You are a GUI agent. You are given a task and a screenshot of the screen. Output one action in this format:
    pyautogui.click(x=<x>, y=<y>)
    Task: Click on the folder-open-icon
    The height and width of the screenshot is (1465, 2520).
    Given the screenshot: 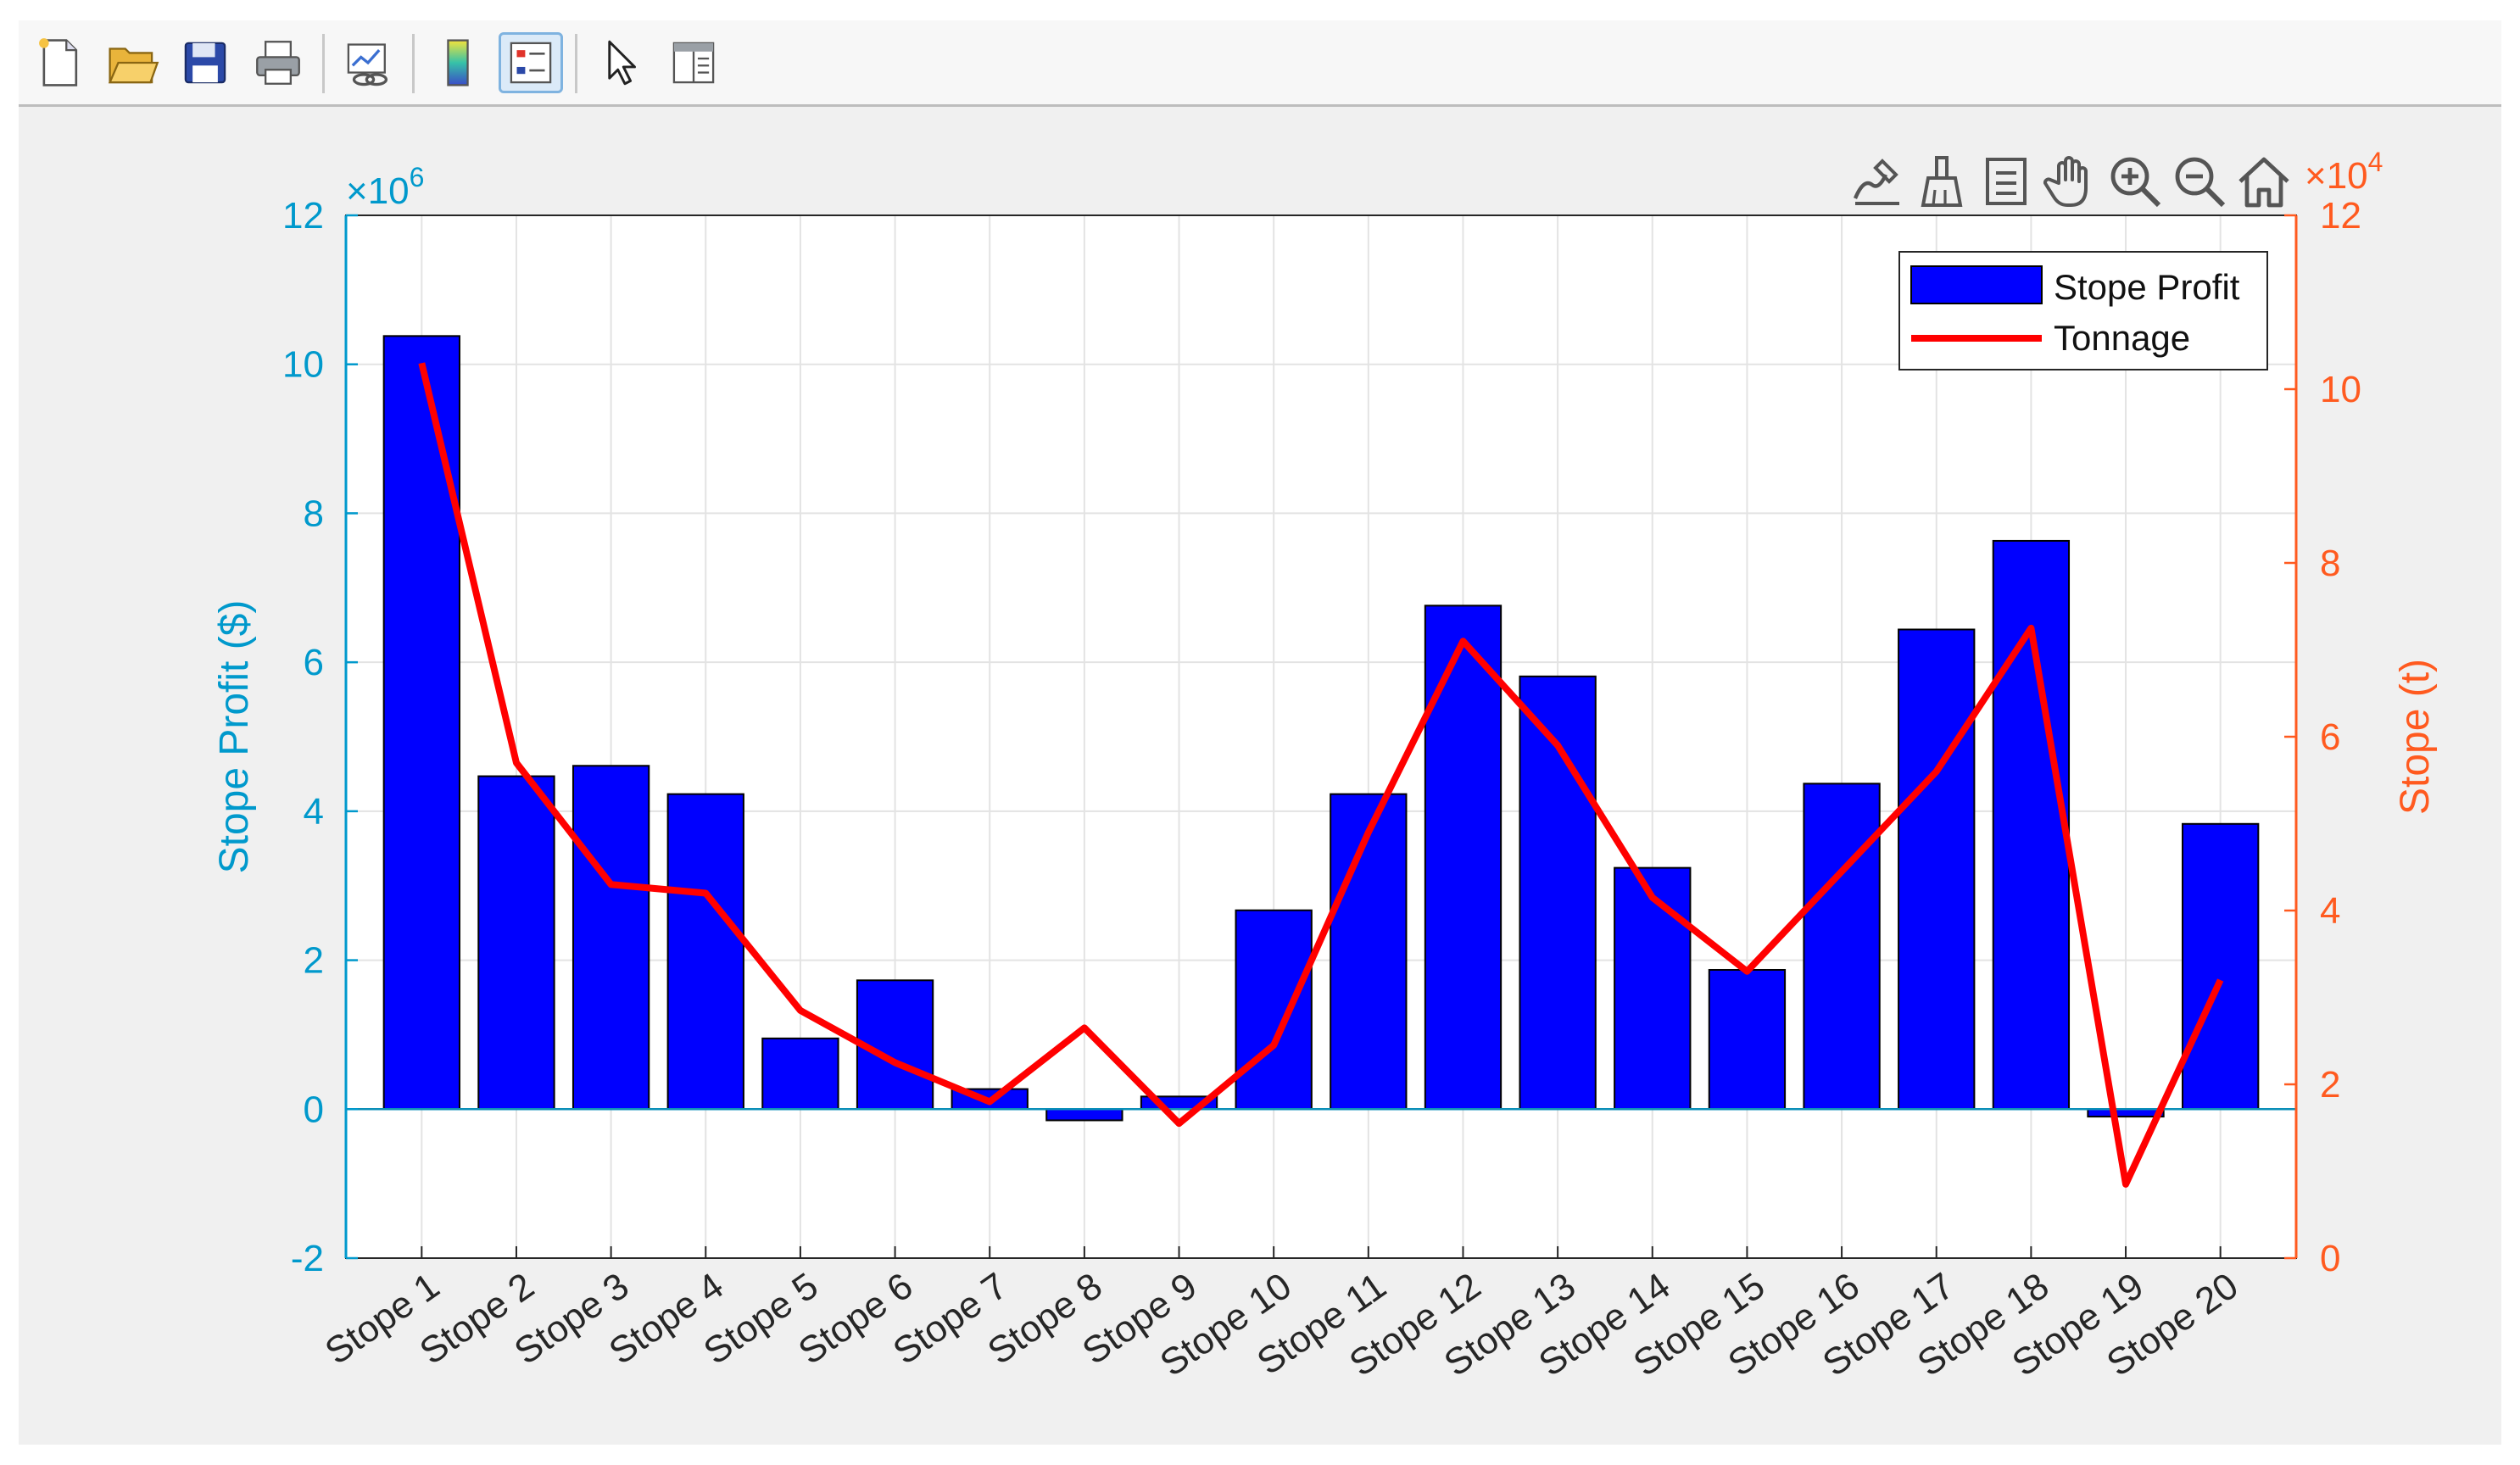 What is the action you would take?
    pyautogui.click(x=133, y=65)
    